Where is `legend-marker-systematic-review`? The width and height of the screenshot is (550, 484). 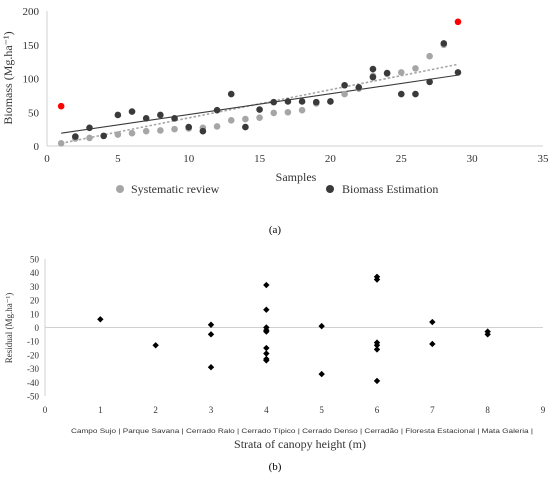 legend-marker-systematic-review is located at coordinates (120, 189).